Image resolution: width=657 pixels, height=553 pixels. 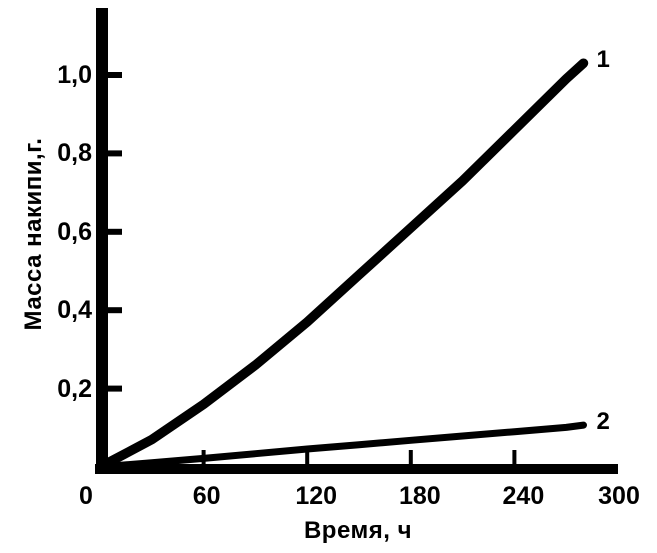 What do you see at coordinates (206, 496) in the screenshot?
I see `x-tick-label: 60` at bounding box center [206, 496].